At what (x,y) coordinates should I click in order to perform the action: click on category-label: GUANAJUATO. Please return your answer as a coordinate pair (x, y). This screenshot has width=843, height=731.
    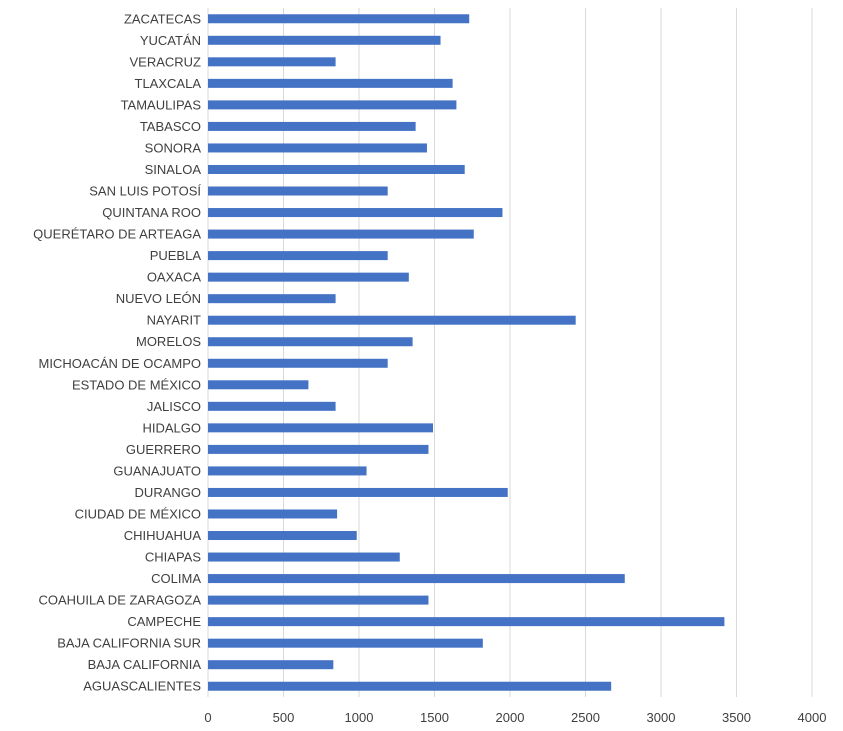
    Looking at the image, I should click on (157, 470).